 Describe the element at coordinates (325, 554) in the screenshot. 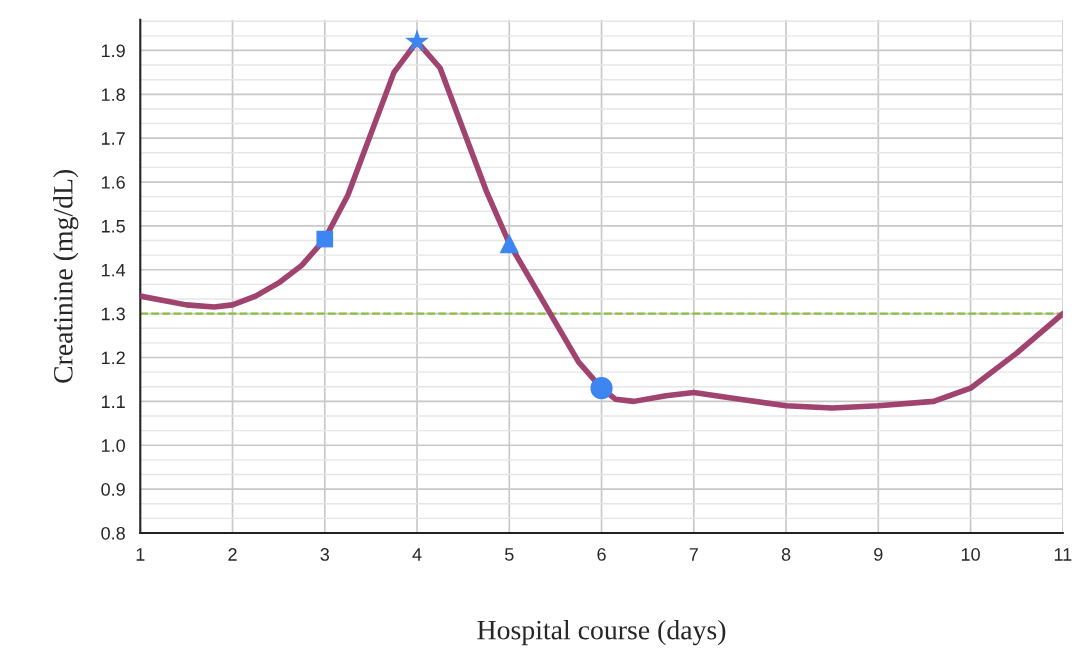

I see `x-tick-label: 3` at that location.